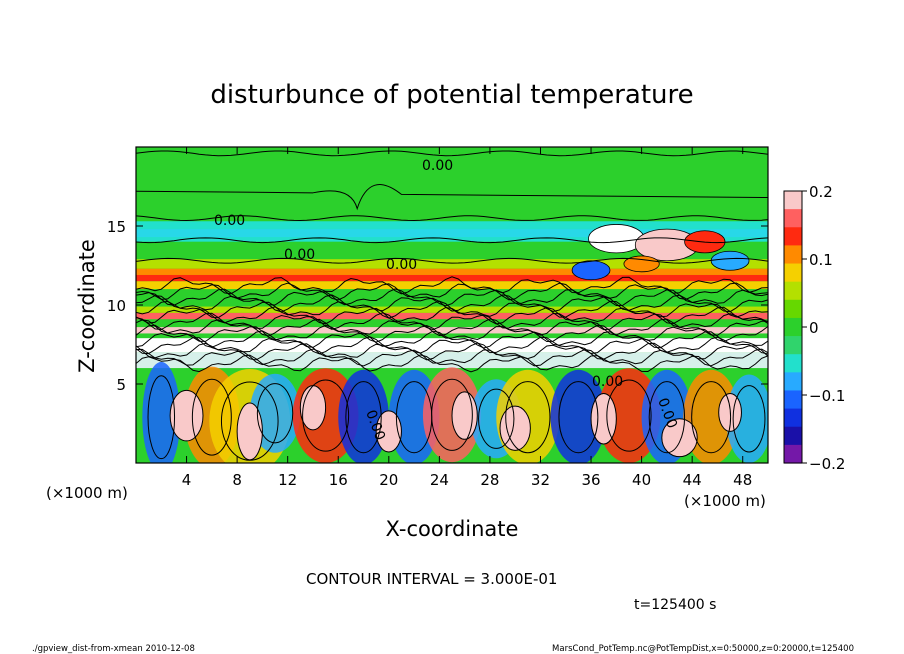  What do you see at coordinates (725, 501) in the screenshot?
I see `x-unit-label-right: (×1000 m)` at bounding box center [725, 501].